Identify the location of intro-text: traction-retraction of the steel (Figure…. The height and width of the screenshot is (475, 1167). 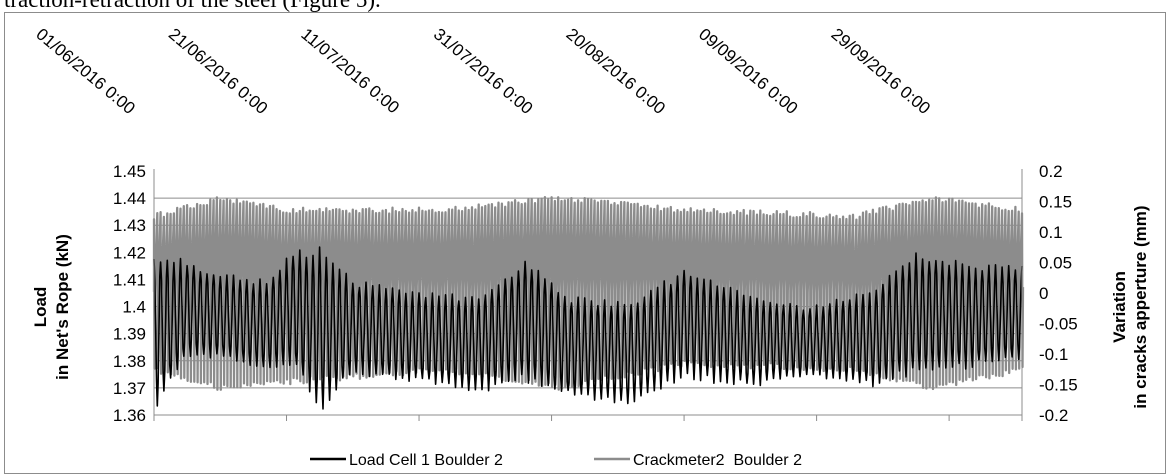
(192, 6).